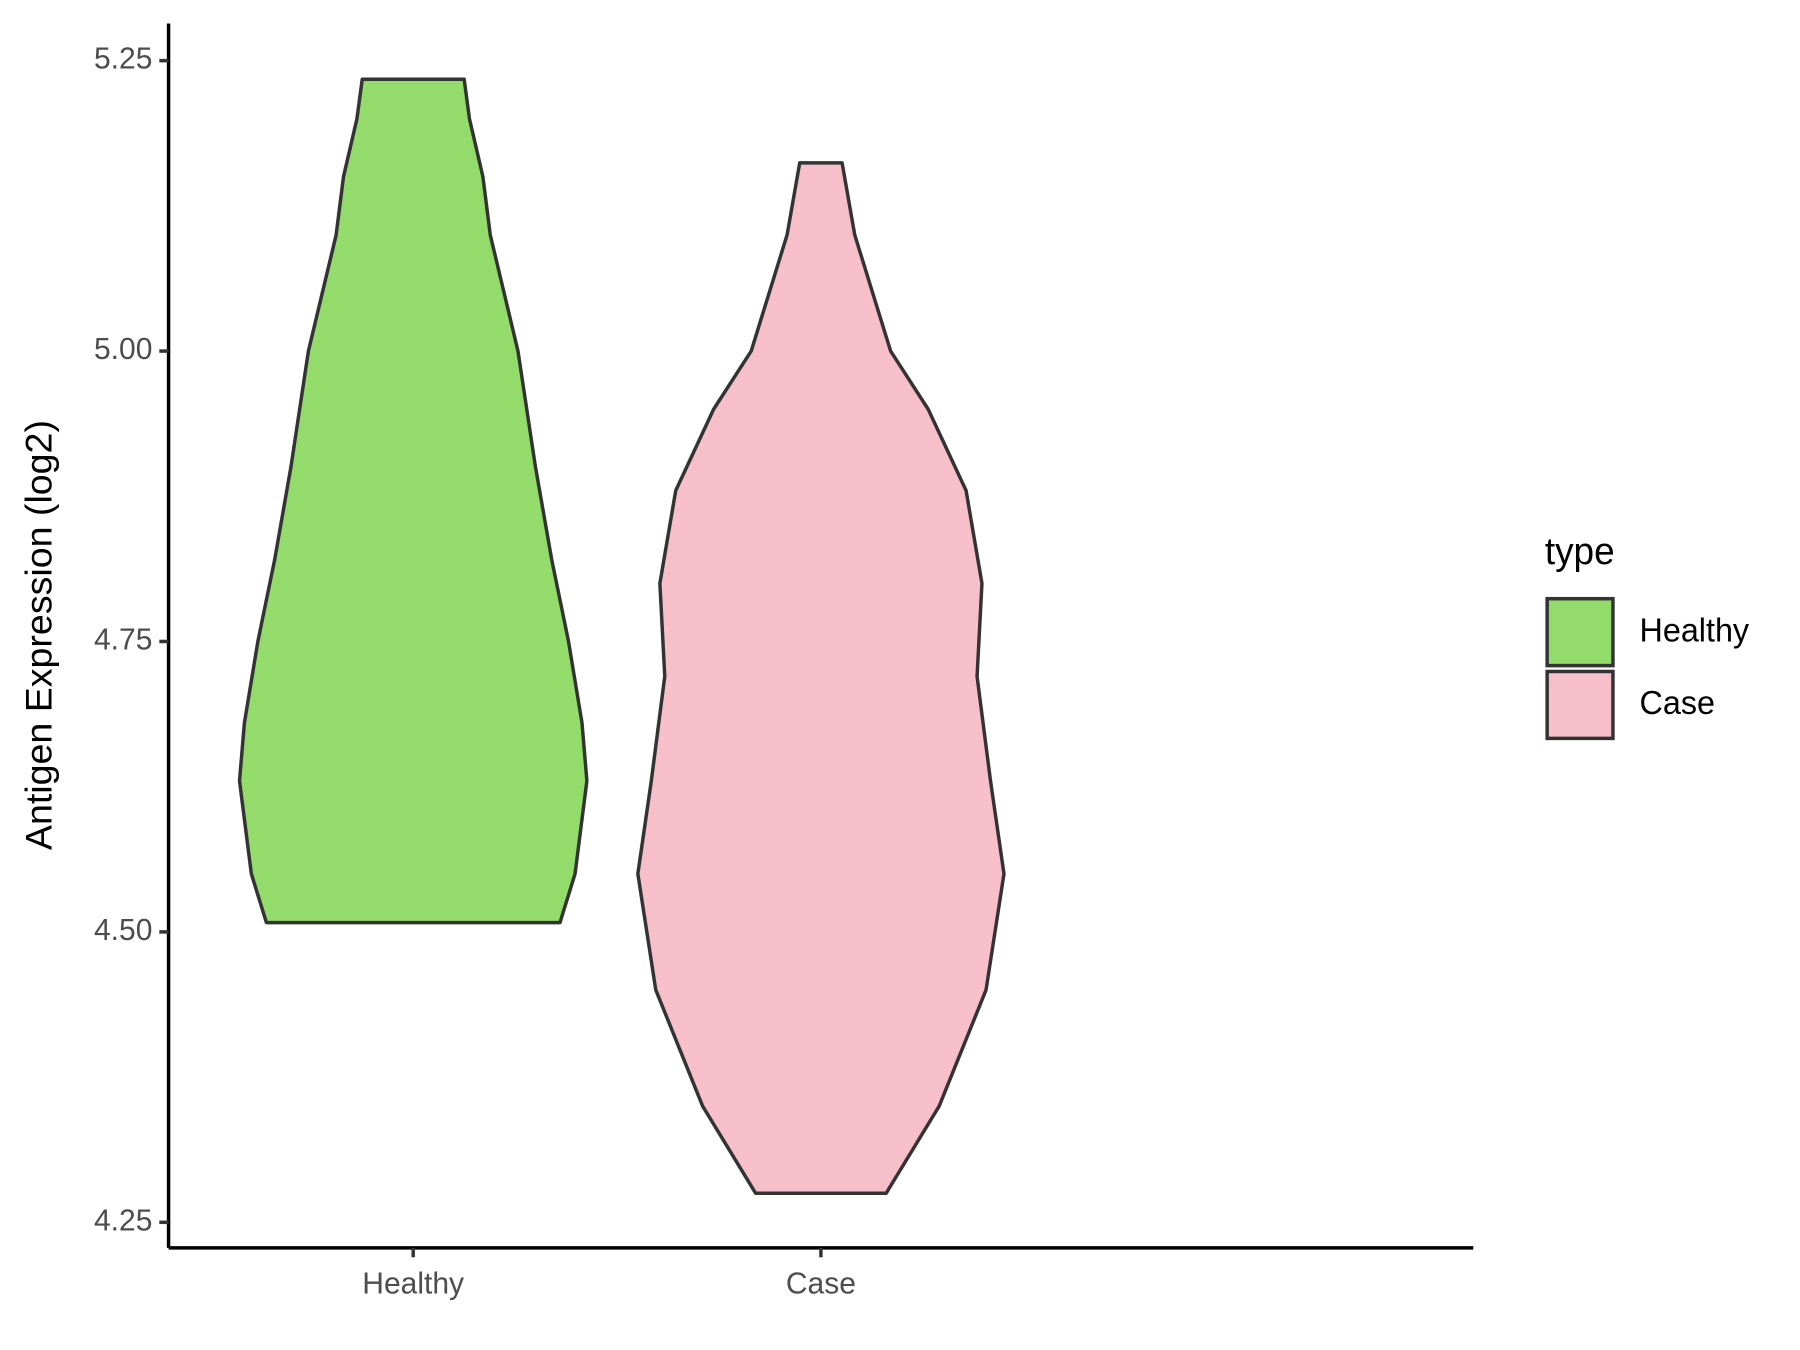 The height and width of the screenshot is (1350, 1800). I want to click on y-tick-label: 5.25, so click(123, 59).